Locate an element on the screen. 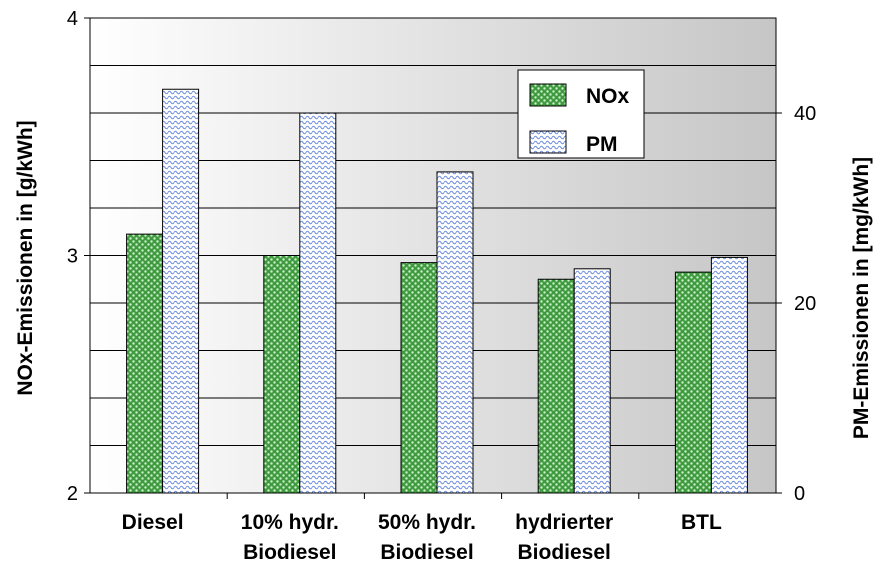 Image resolution: width=885 pixels, height=565 pixels. legend-swatch-pm is located at coordinates (548, 142).